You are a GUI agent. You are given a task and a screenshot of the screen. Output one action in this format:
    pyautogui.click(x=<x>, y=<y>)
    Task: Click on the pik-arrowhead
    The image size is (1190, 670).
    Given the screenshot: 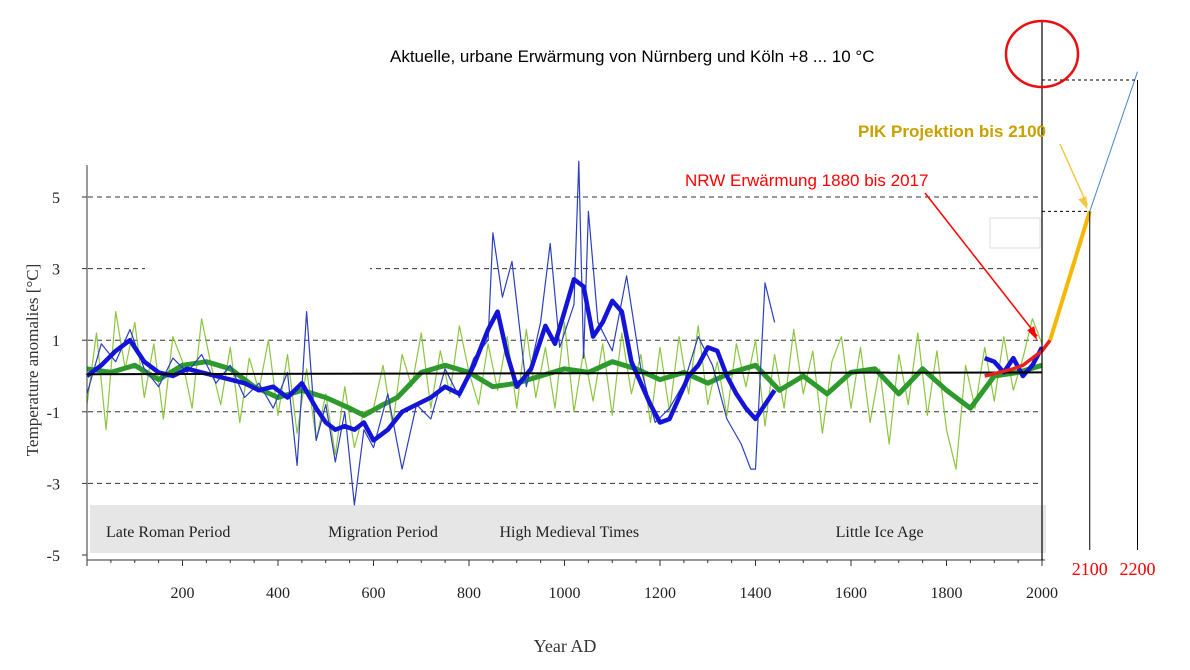 What is the action you would take?
    pyautogui.click(x=1083, y=203)
    